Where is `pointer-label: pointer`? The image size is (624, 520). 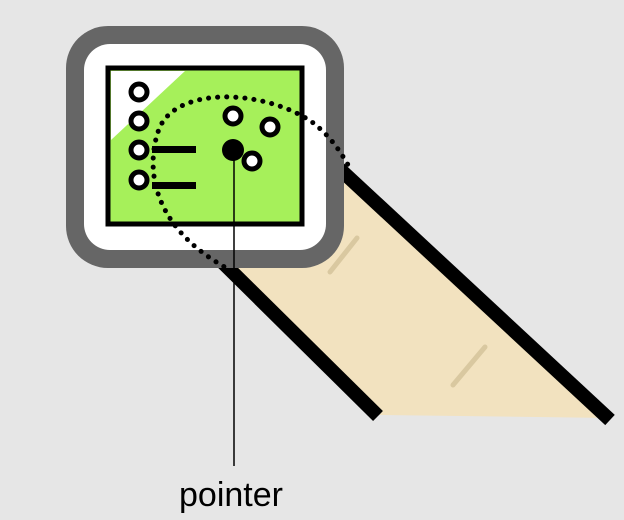
pointer-label: pointer is located at coordinates (231, 495).